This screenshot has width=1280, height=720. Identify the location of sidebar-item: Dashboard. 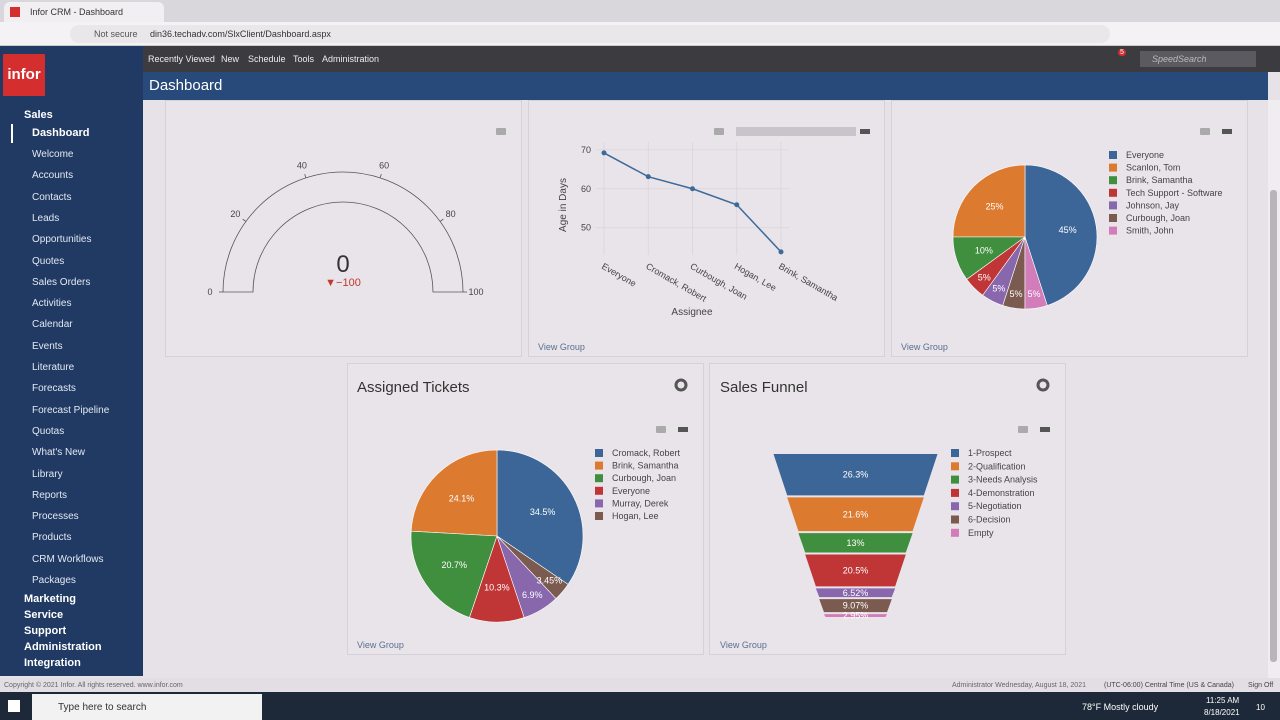
(61, 133).